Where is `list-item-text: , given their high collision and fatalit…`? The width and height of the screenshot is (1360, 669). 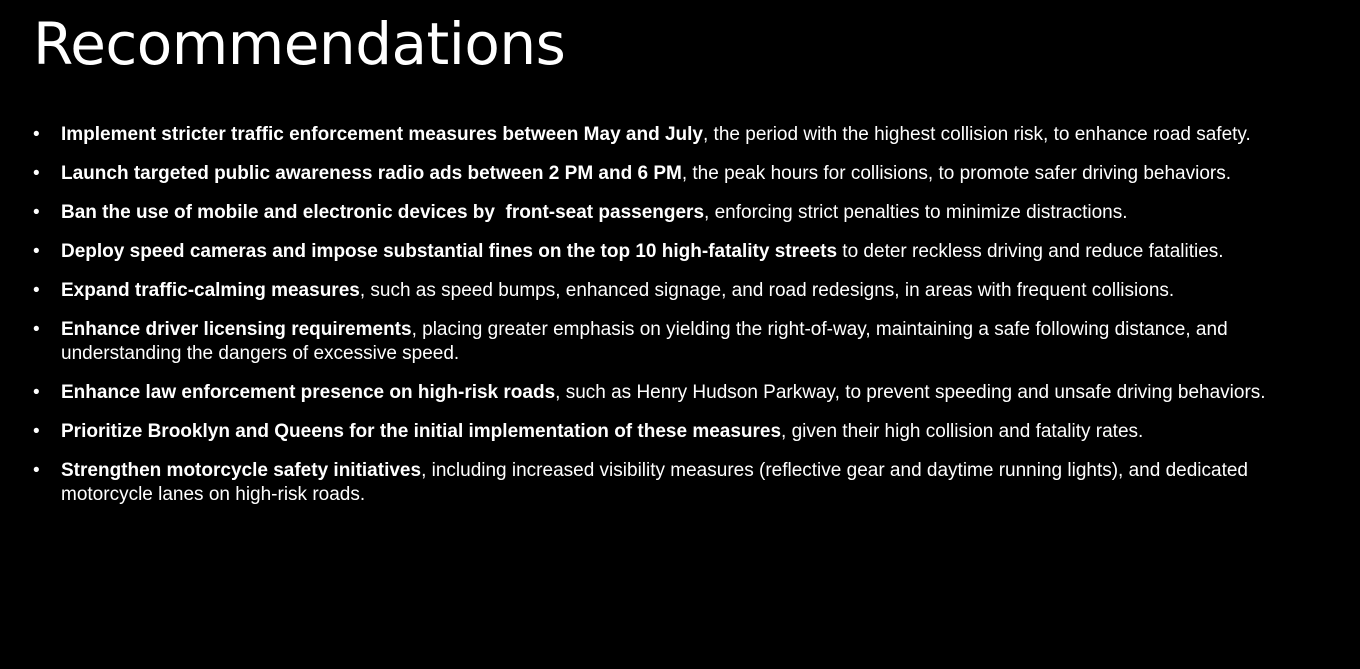
list-item-text: , given their high collision and fatalit… is located at coordinates (962, 431).